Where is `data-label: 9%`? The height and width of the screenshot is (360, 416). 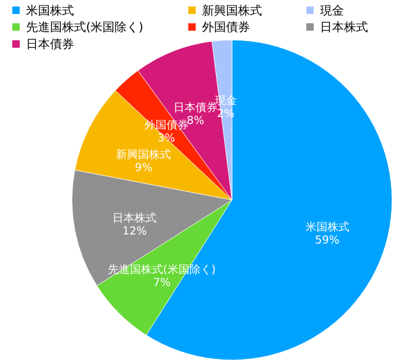
data-label: 9% is located at coordinates (143, 167).